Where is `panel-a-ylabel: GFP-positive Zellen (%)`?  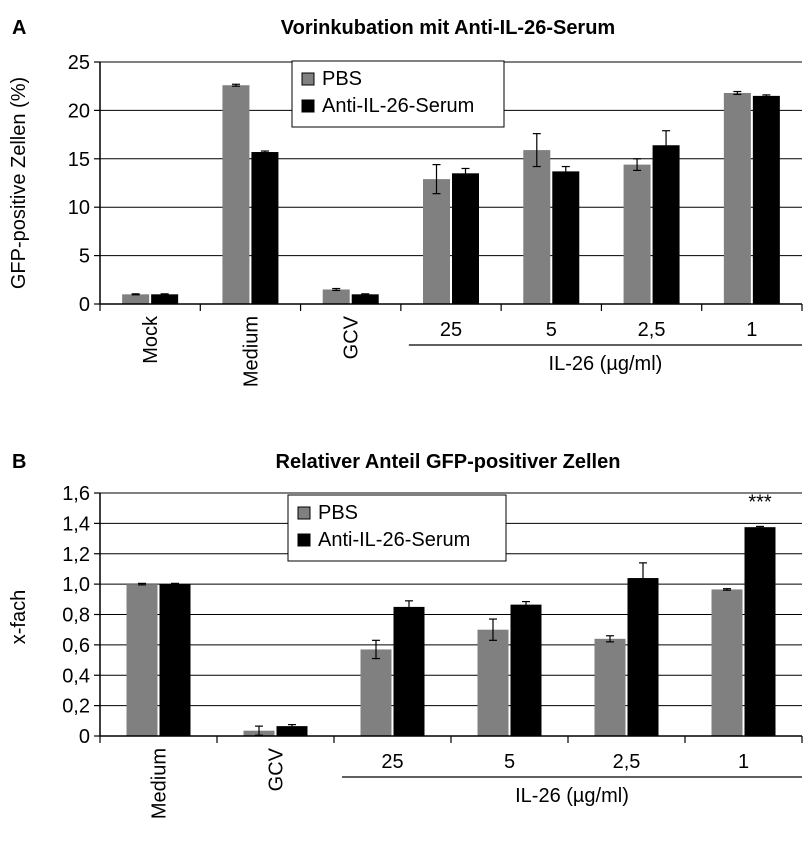
panel-a-ylabel: GFP-positive Zellen (%) is located at coordinates (19, 183).